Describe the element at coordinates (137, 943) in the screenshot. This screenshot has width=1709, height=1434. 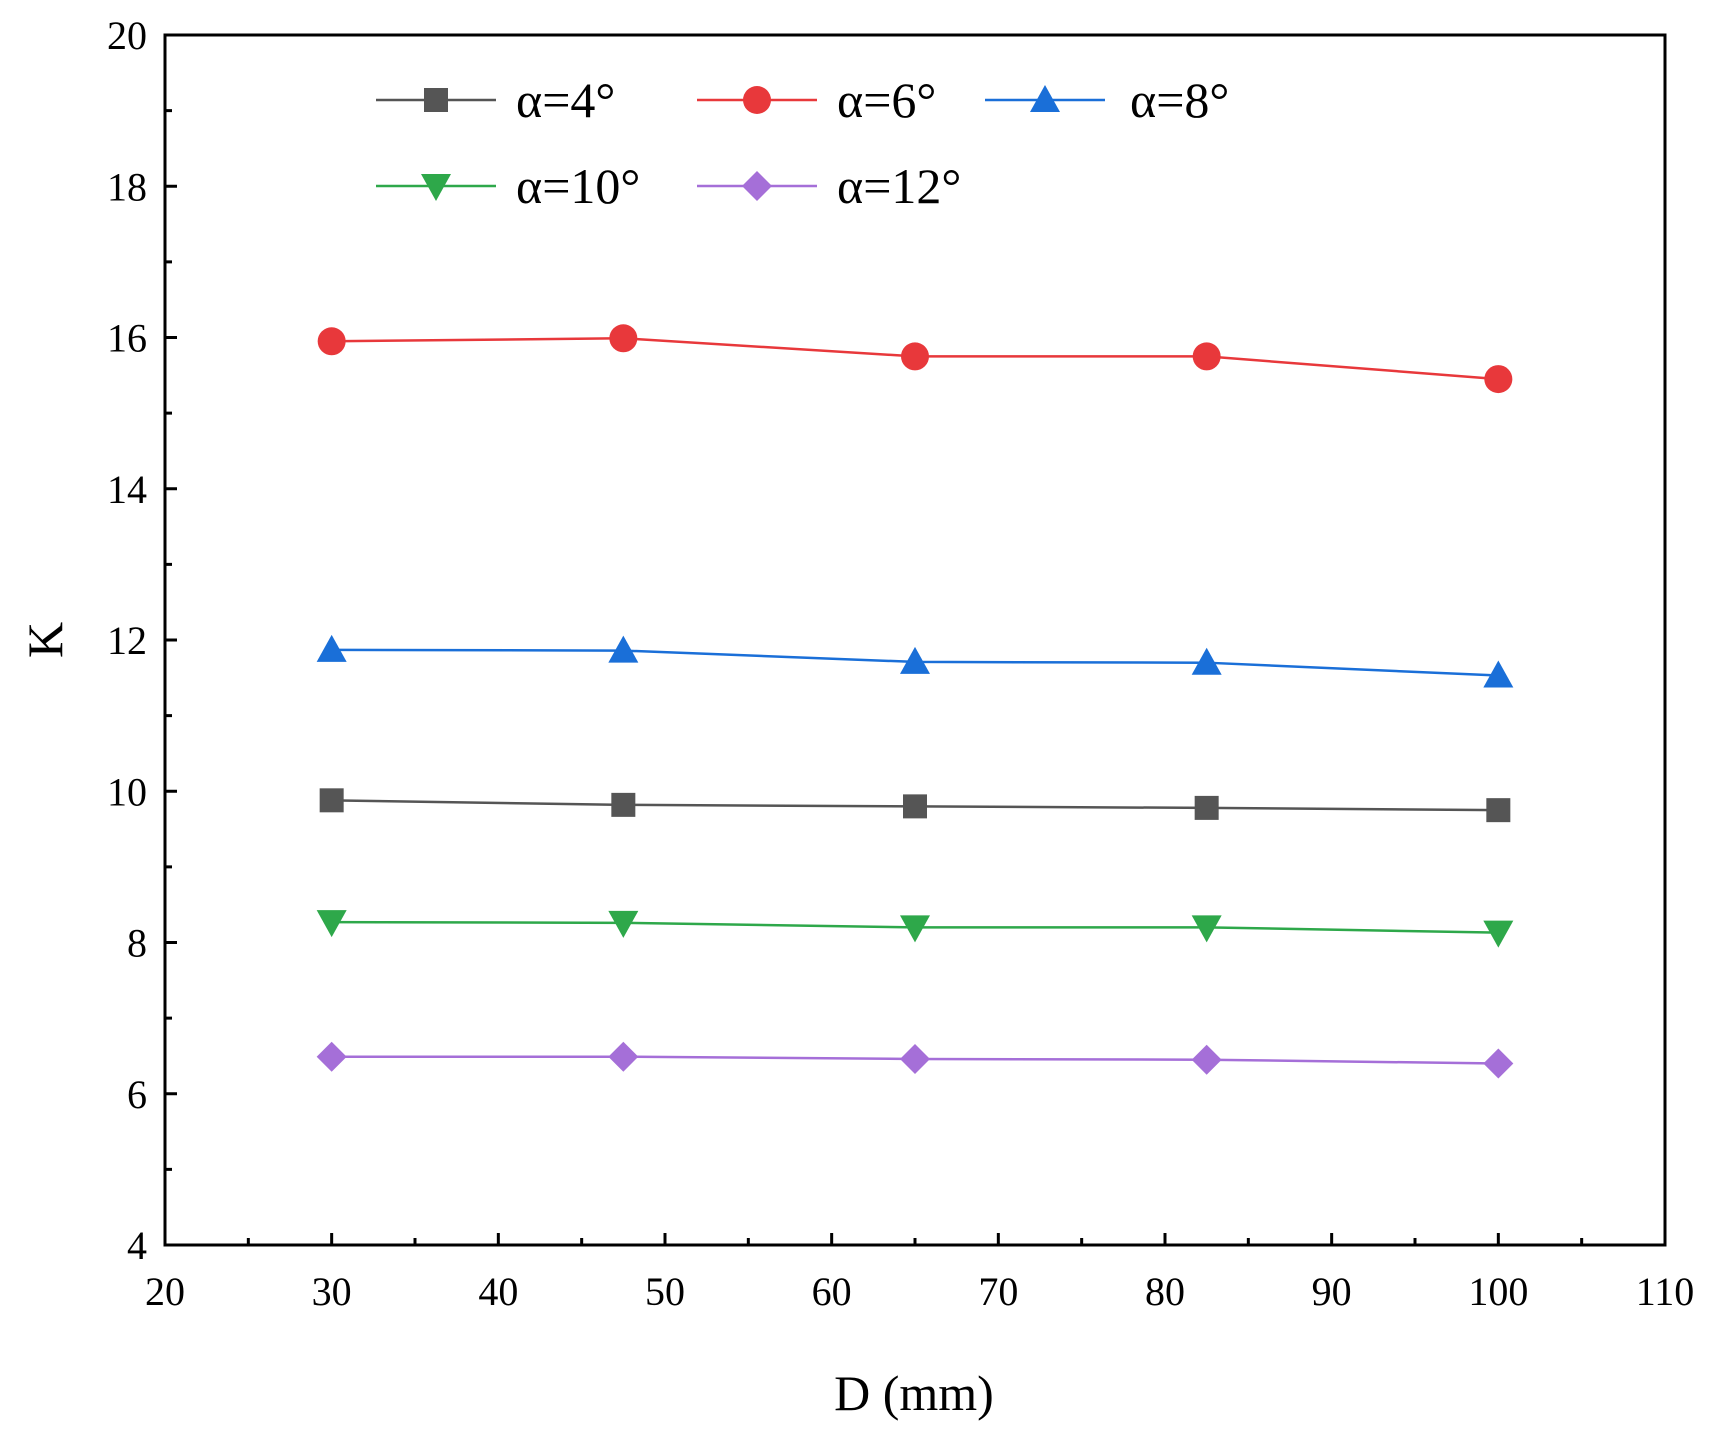
I see `y-tick-label: 8` at that location.